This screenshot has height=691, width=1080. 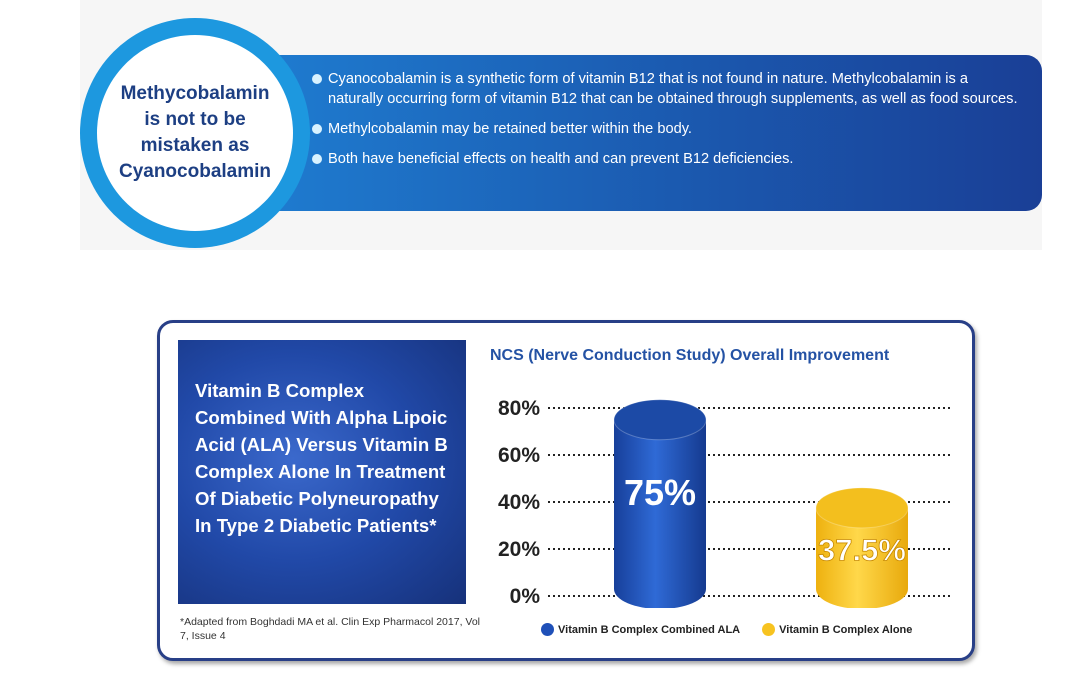 What do you see at coordinates (724, 502) in the screenshot?
I see `bar-chart: 0% 20% 40% 60% 80% 75% 37.5%` at bounding box center [724, 502].